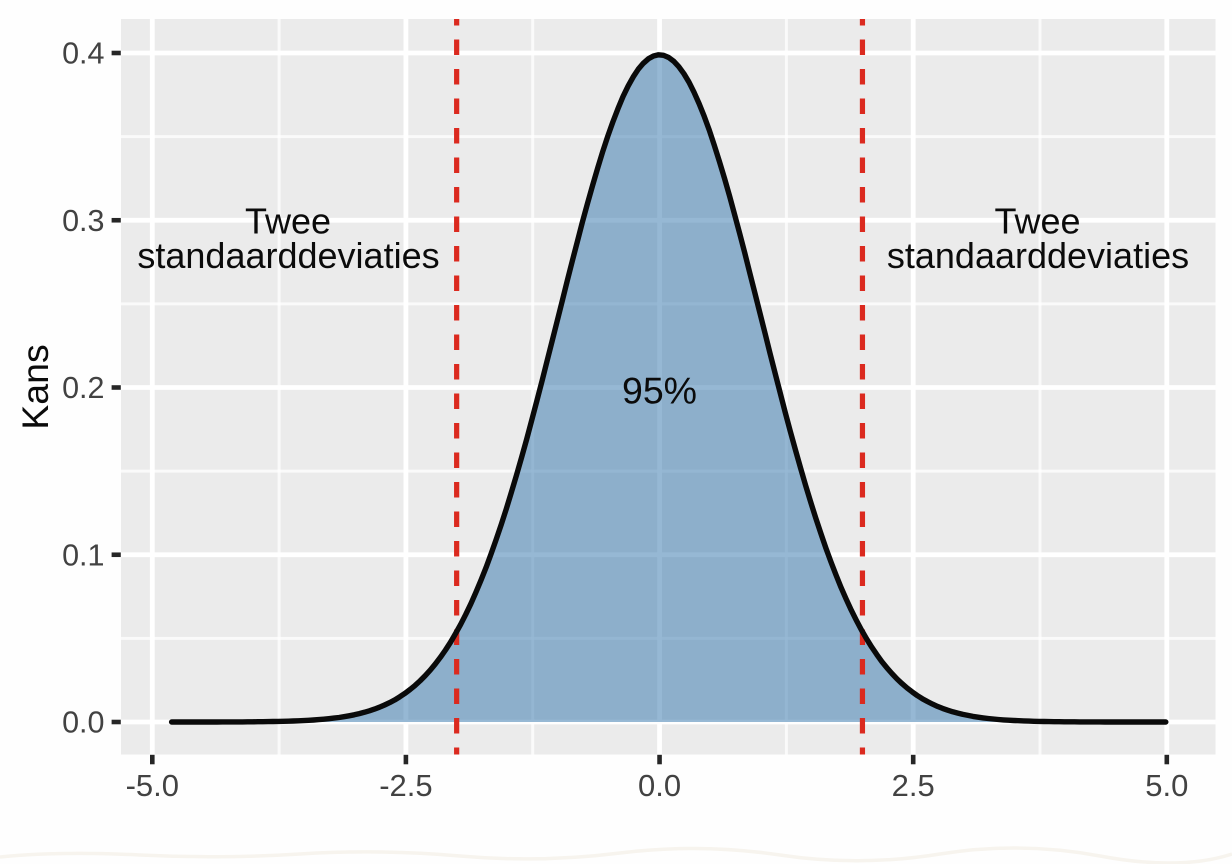 The image size is (1232, 864). I want to click on svg-text: 0.3, so click(83, 221).